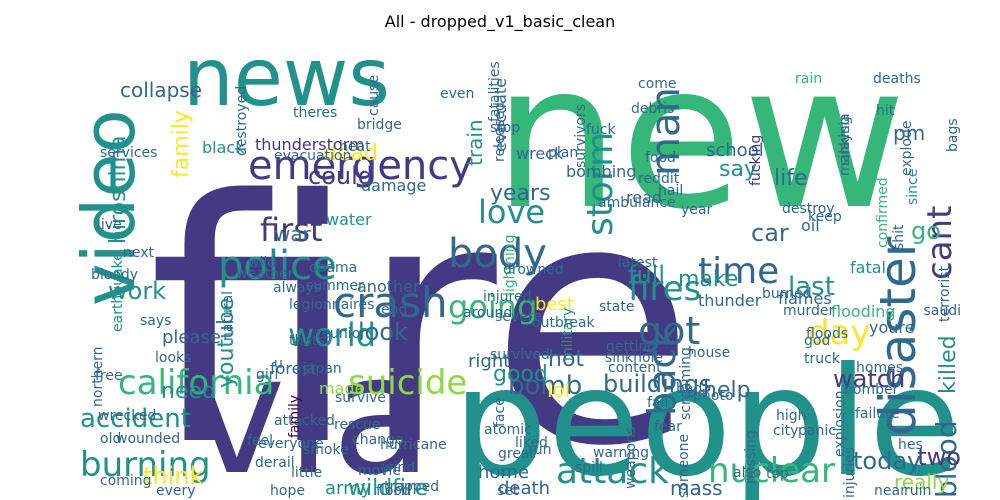 Image resolution: width=1000 pixels, height=500 pixels. I want to click on word-summer: summer, so click(335, 286).